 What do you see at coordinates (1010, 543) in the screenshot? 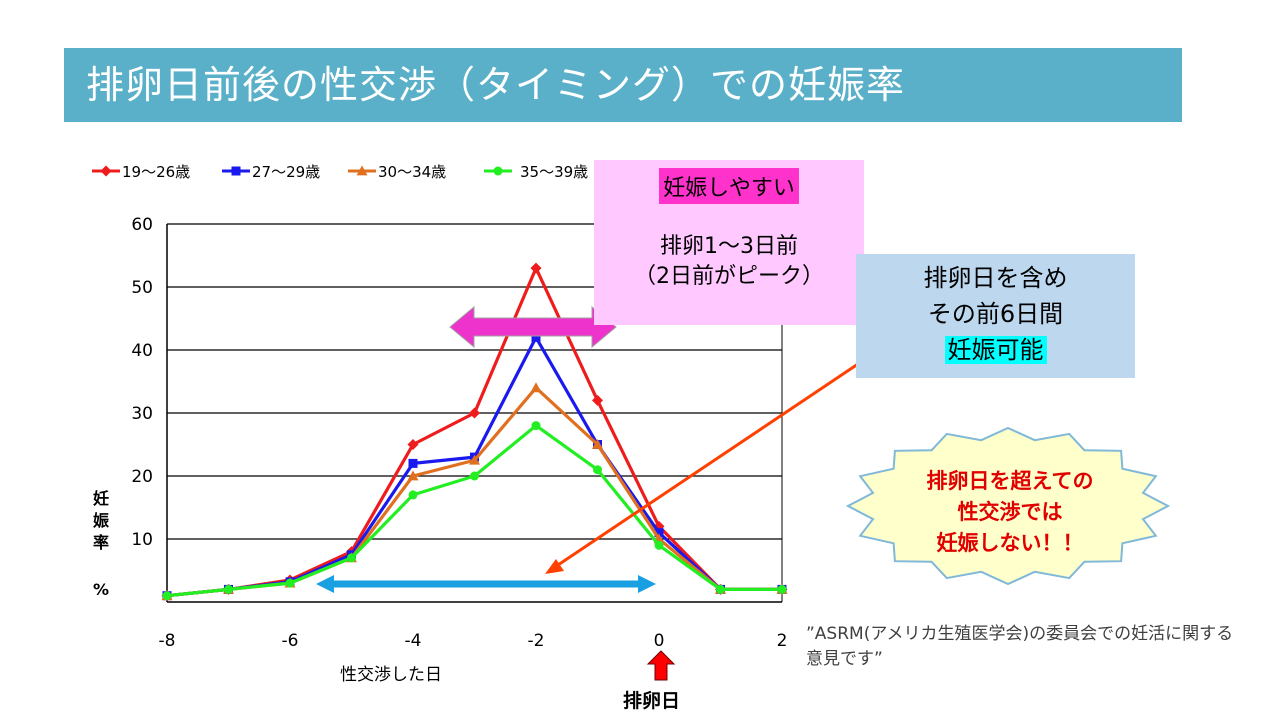
I see `warning-line3: 妊娠しない！！` at bounding box center [1010, 543].